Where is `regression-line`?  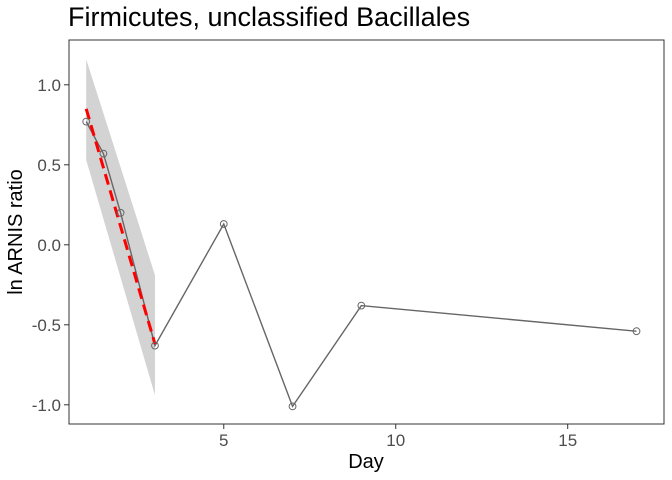
regression-line is located at coordinates (120, 226).